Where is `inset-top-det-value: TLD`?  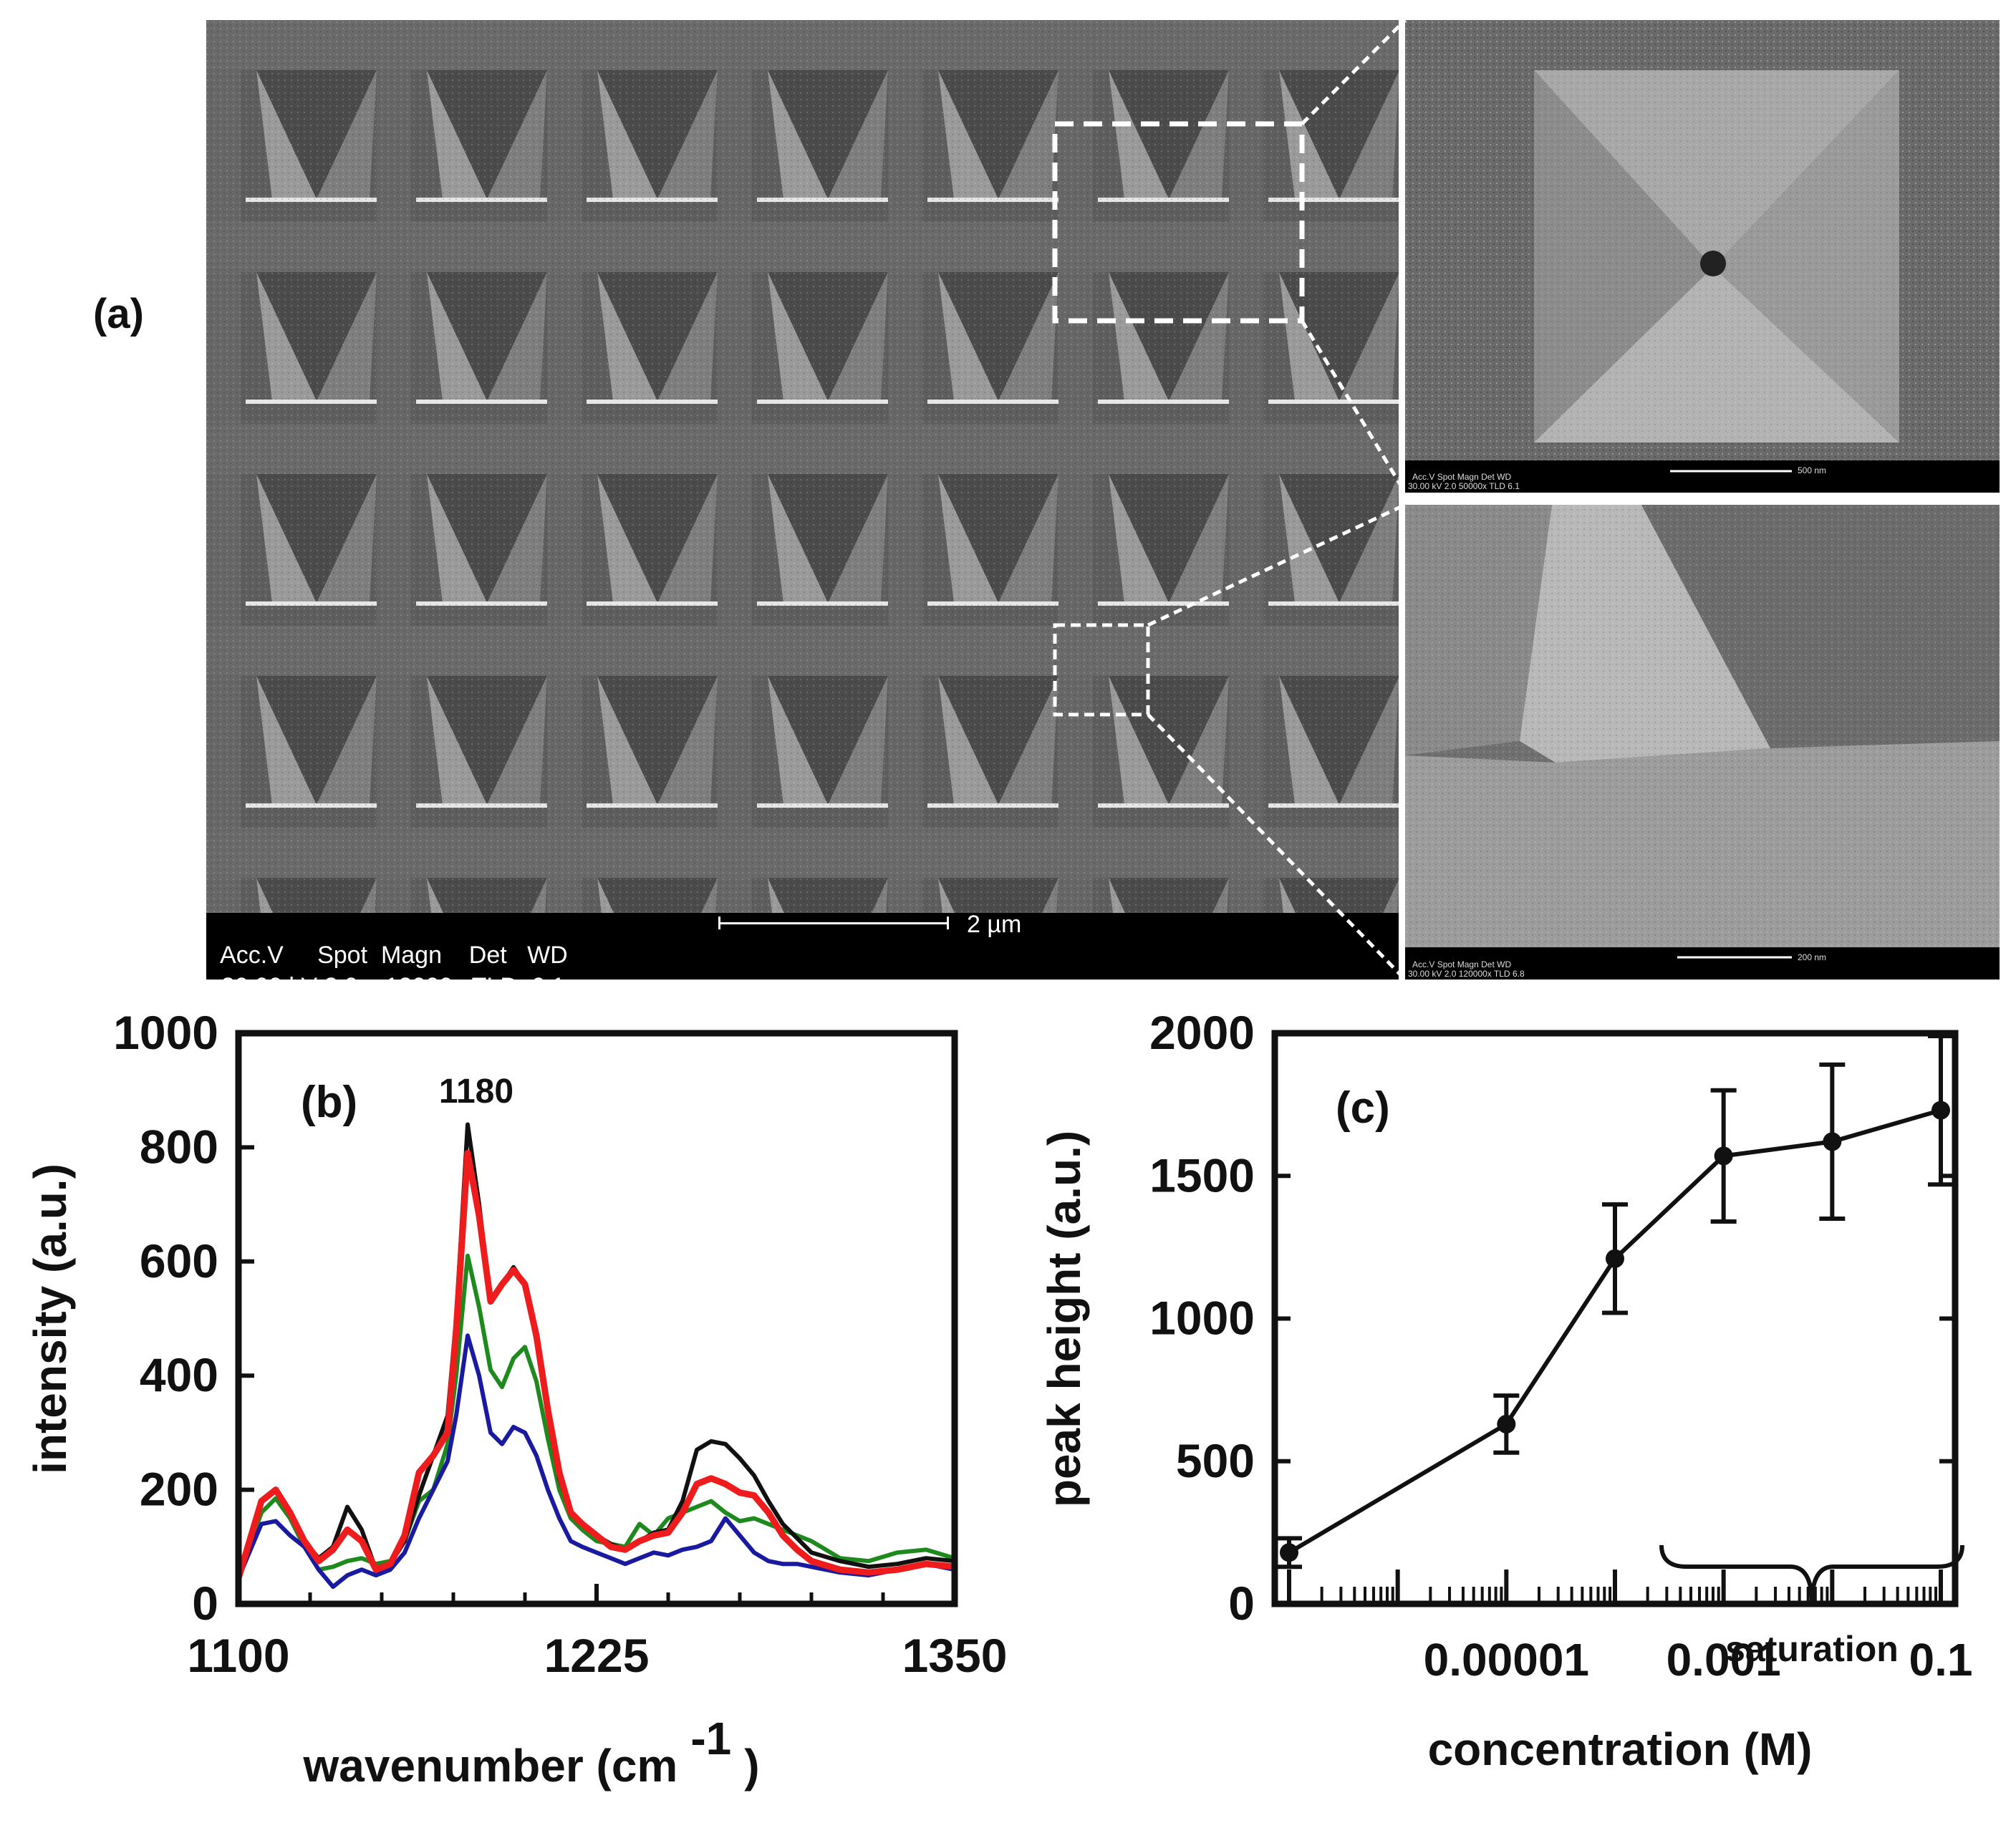
inset-top-det-value: TLD is located at coordinates (1497, 486).